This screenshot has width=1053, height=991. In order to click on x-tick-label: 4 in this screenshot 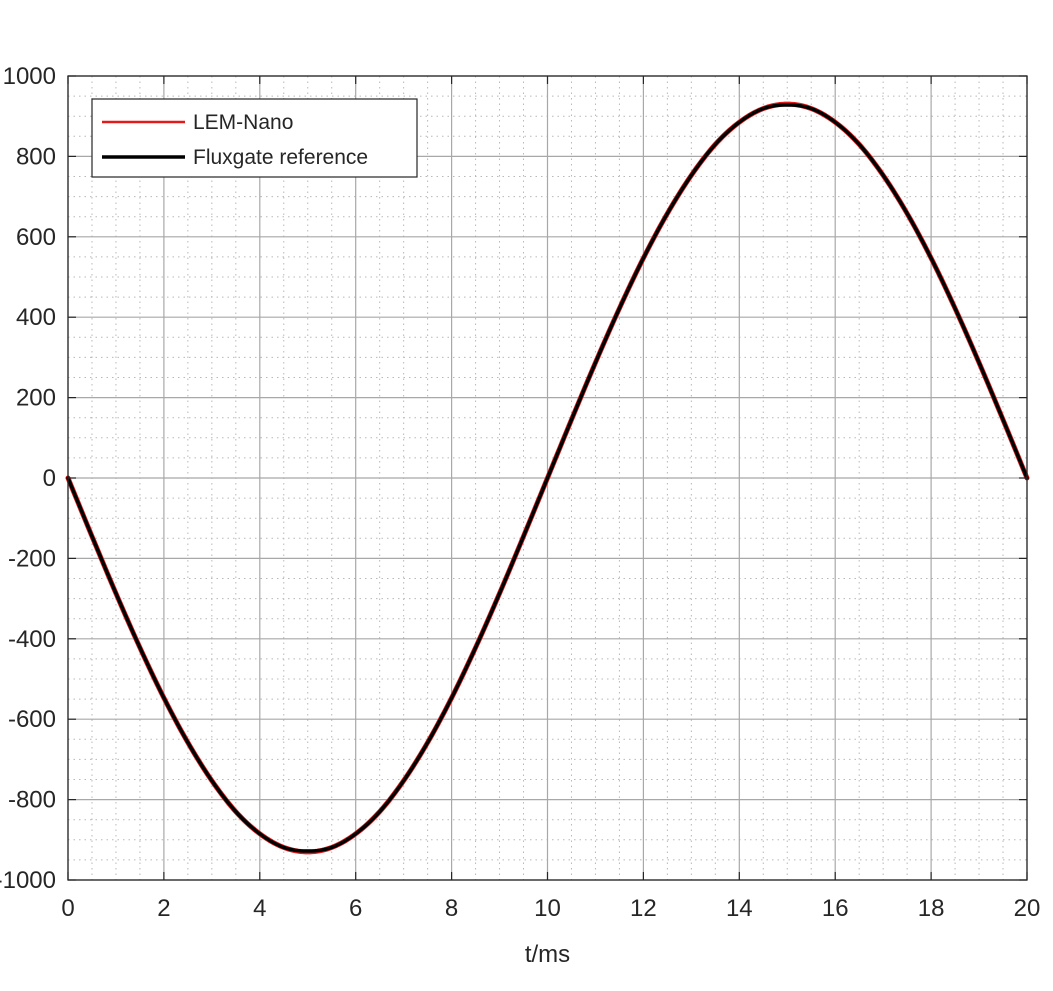, I will do `click(259, 908)`.